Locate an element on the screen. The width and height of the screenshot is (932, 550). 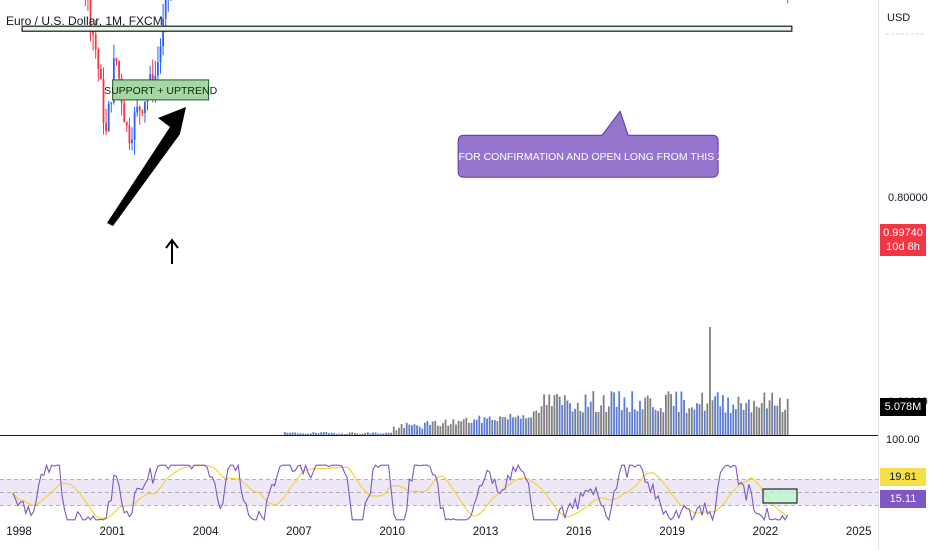
last-price-badge: 0.99740 10d 8h is located at coordinates (903, 240).